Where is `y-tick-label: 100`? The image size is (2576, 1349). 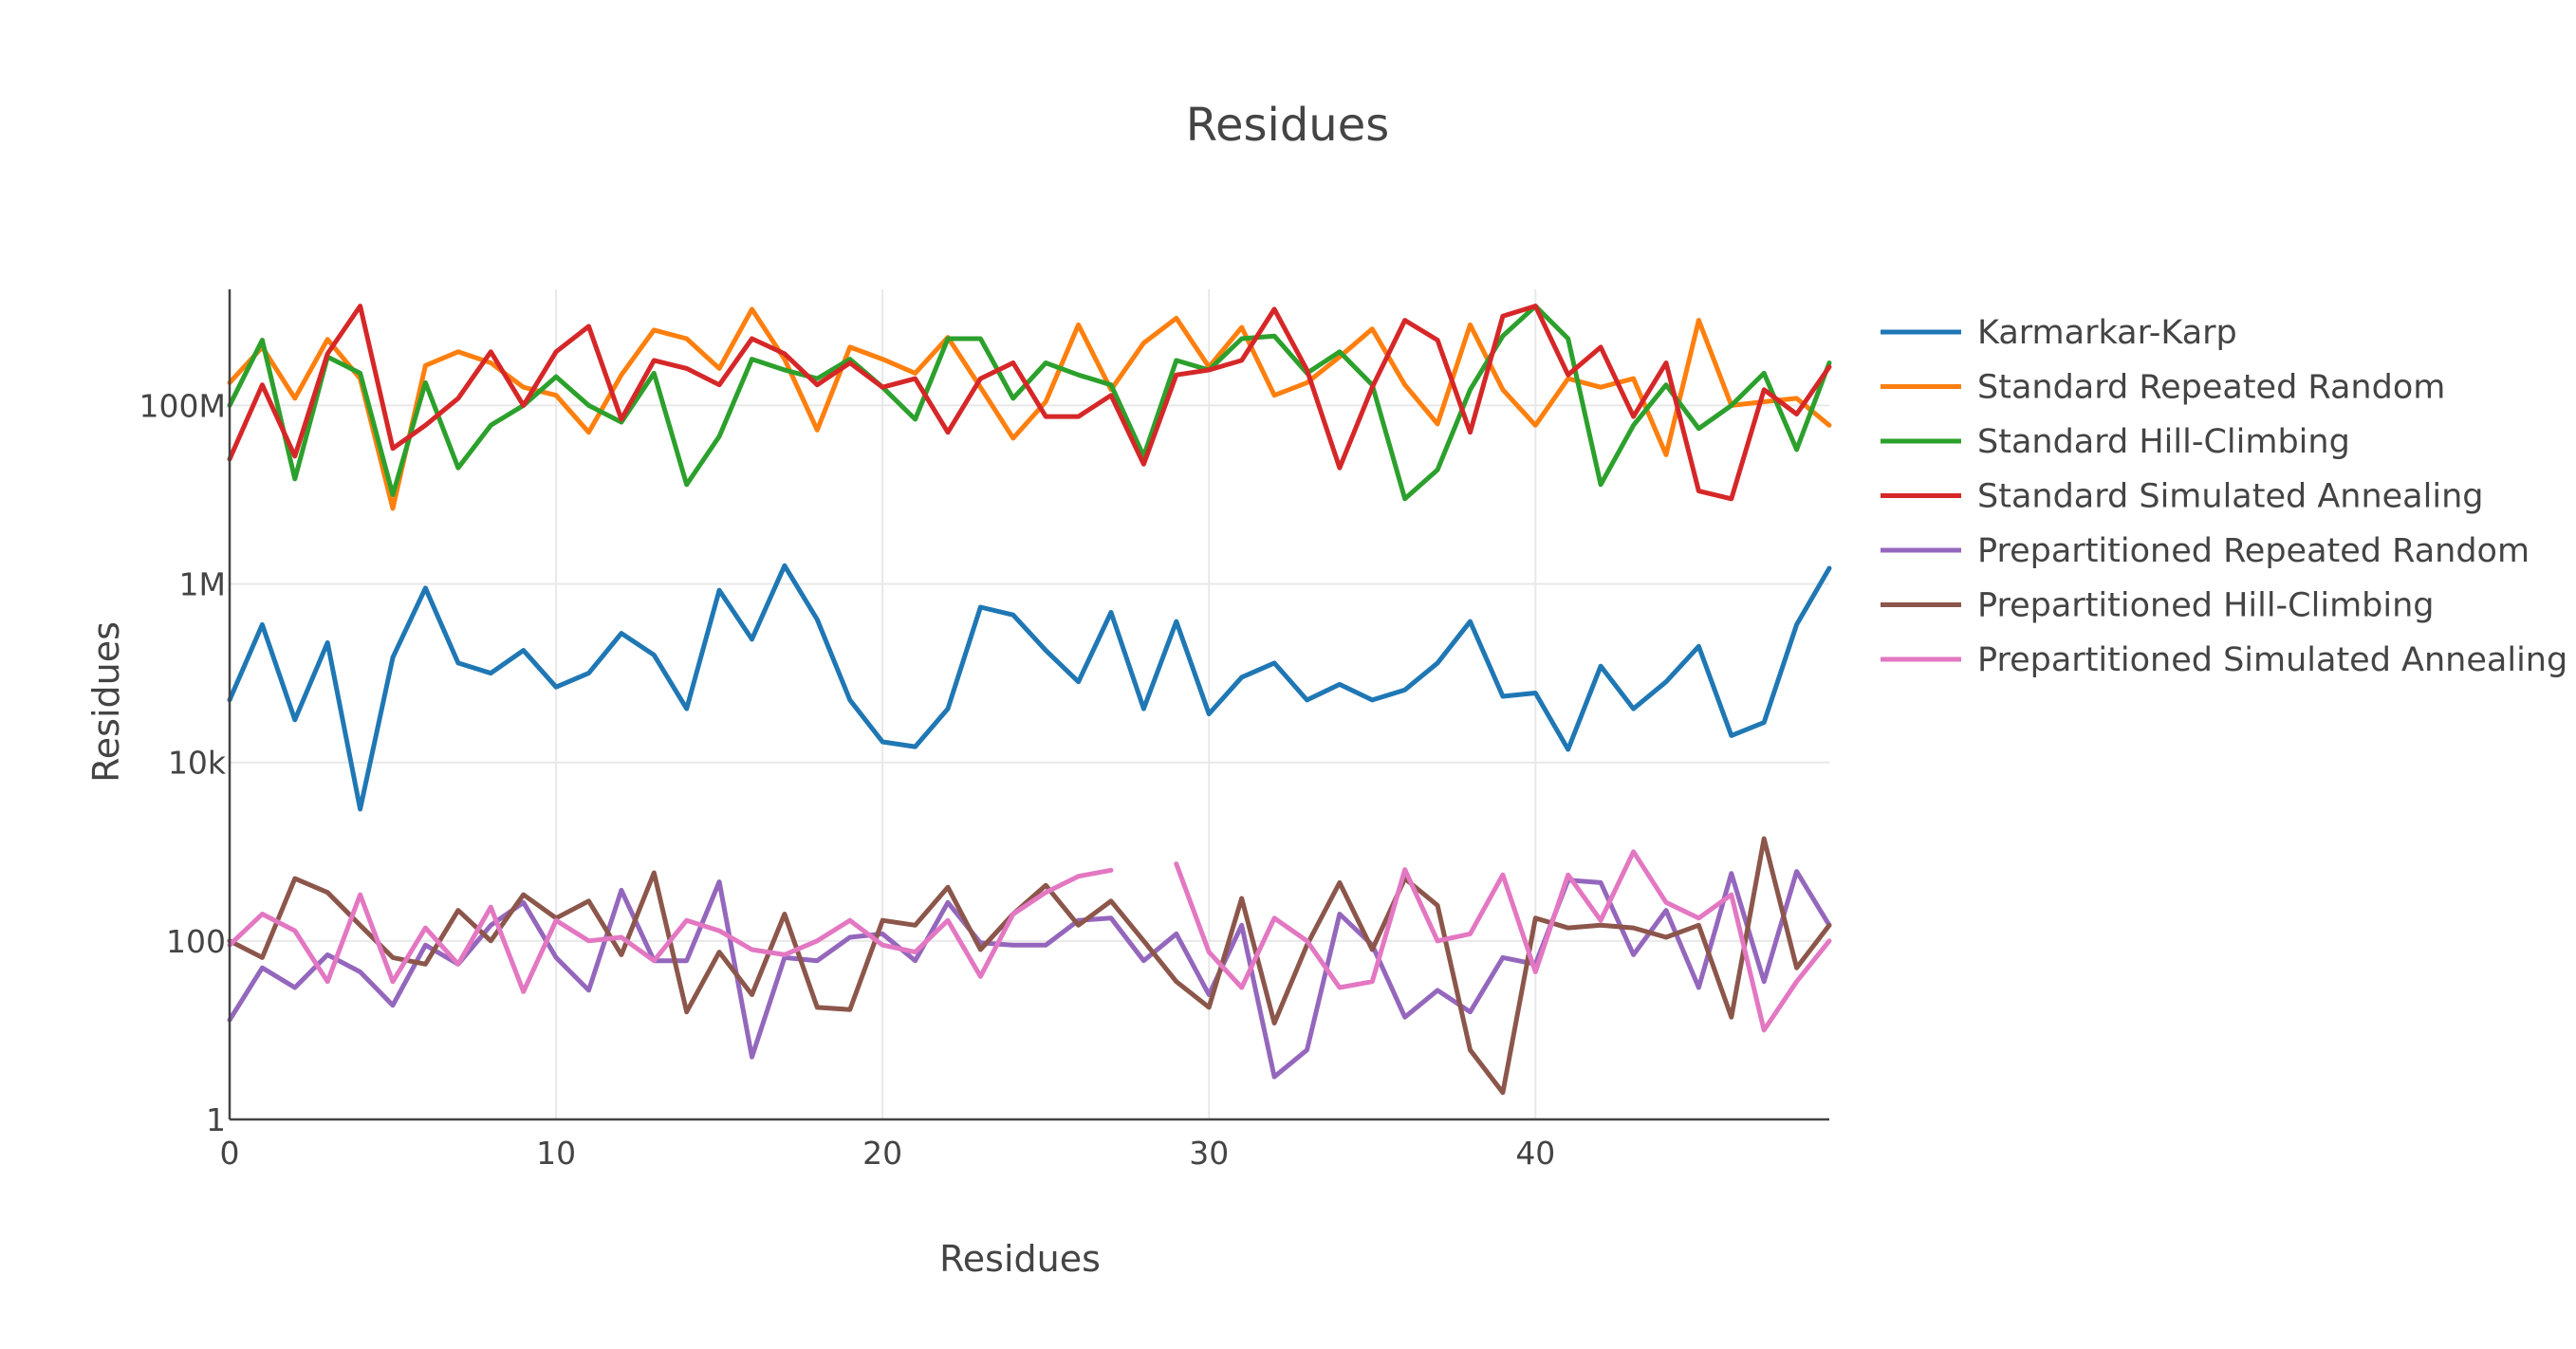
y-tick-label: 100 is located at coordinates (196, 942).